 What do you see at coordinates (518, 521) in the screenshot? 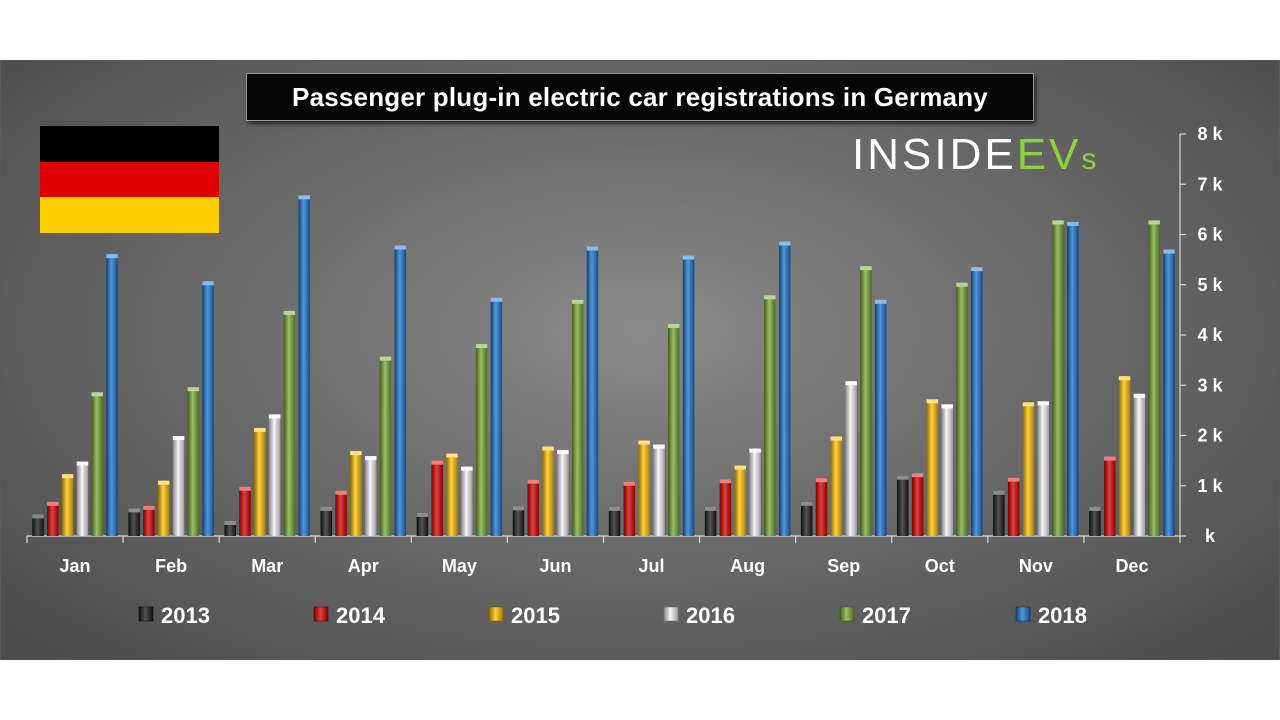
I see `bar-2013-jun` at bounding box center [518, 521].